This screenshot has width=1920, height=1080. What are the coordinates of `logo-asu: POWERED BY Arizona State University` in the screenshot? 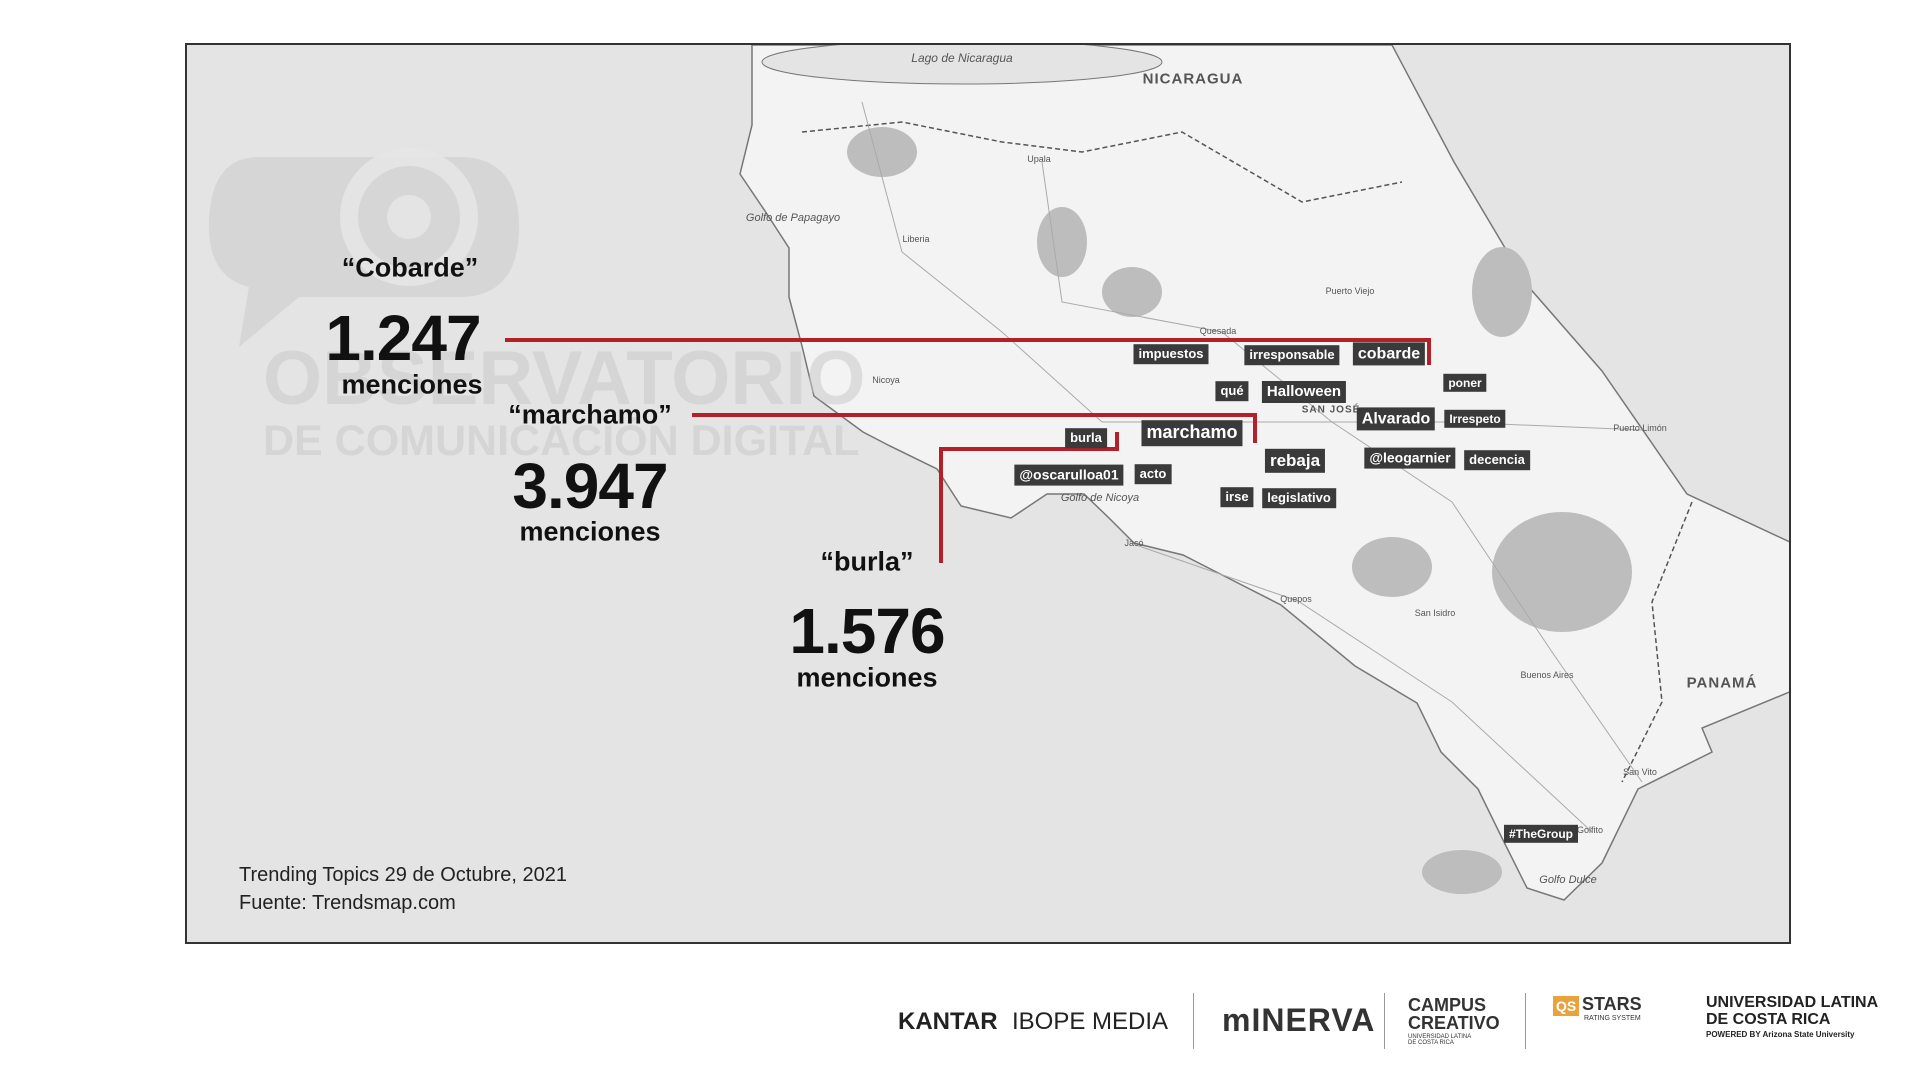 It's located at (1780, 1034).